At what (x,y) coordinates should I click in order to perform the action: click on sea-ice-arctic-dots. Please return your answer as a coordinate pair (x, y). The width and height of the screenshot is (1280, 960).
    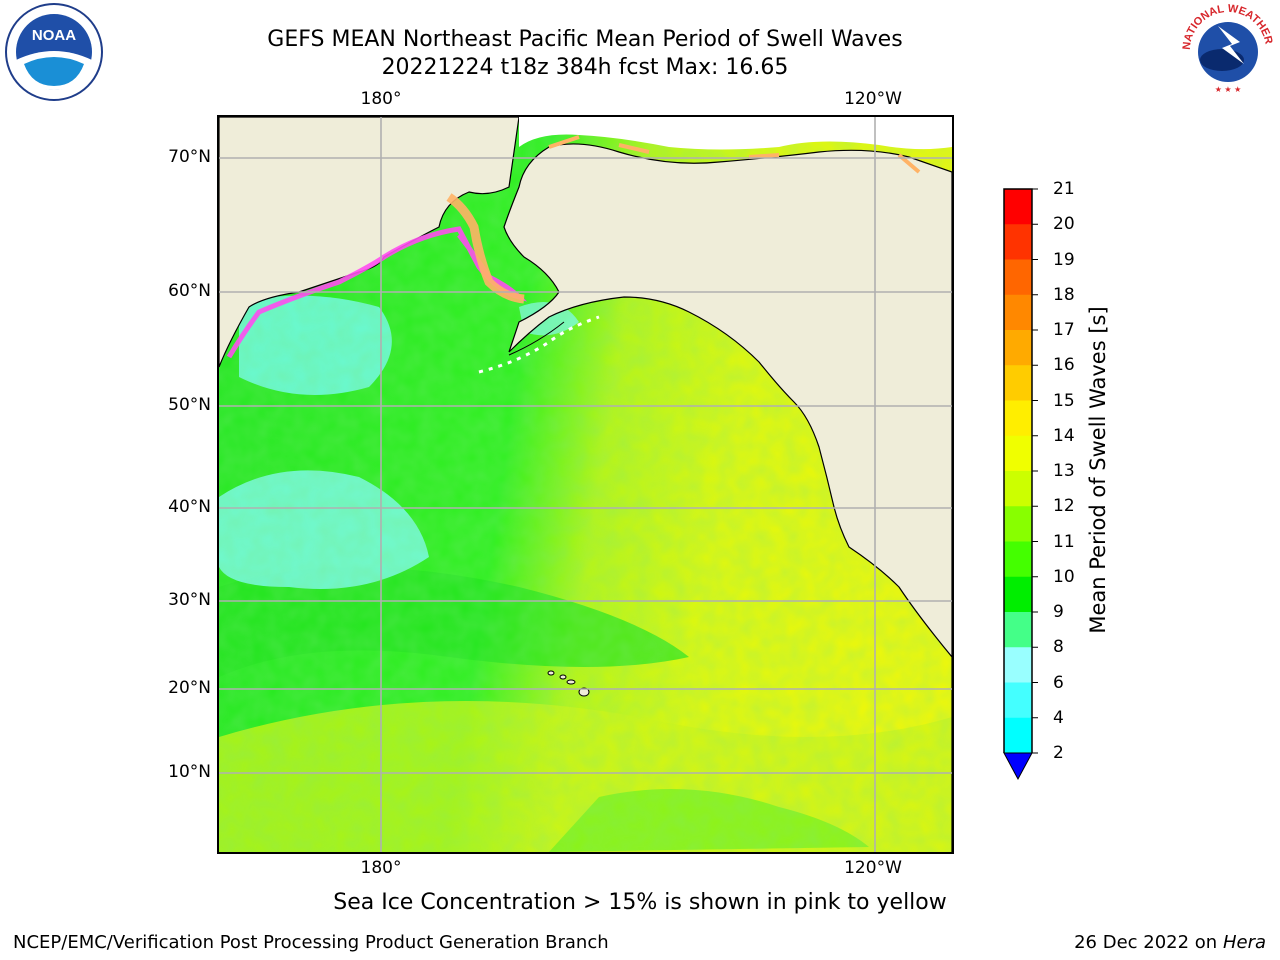
    Looking at the image, I should click on (734, 154).